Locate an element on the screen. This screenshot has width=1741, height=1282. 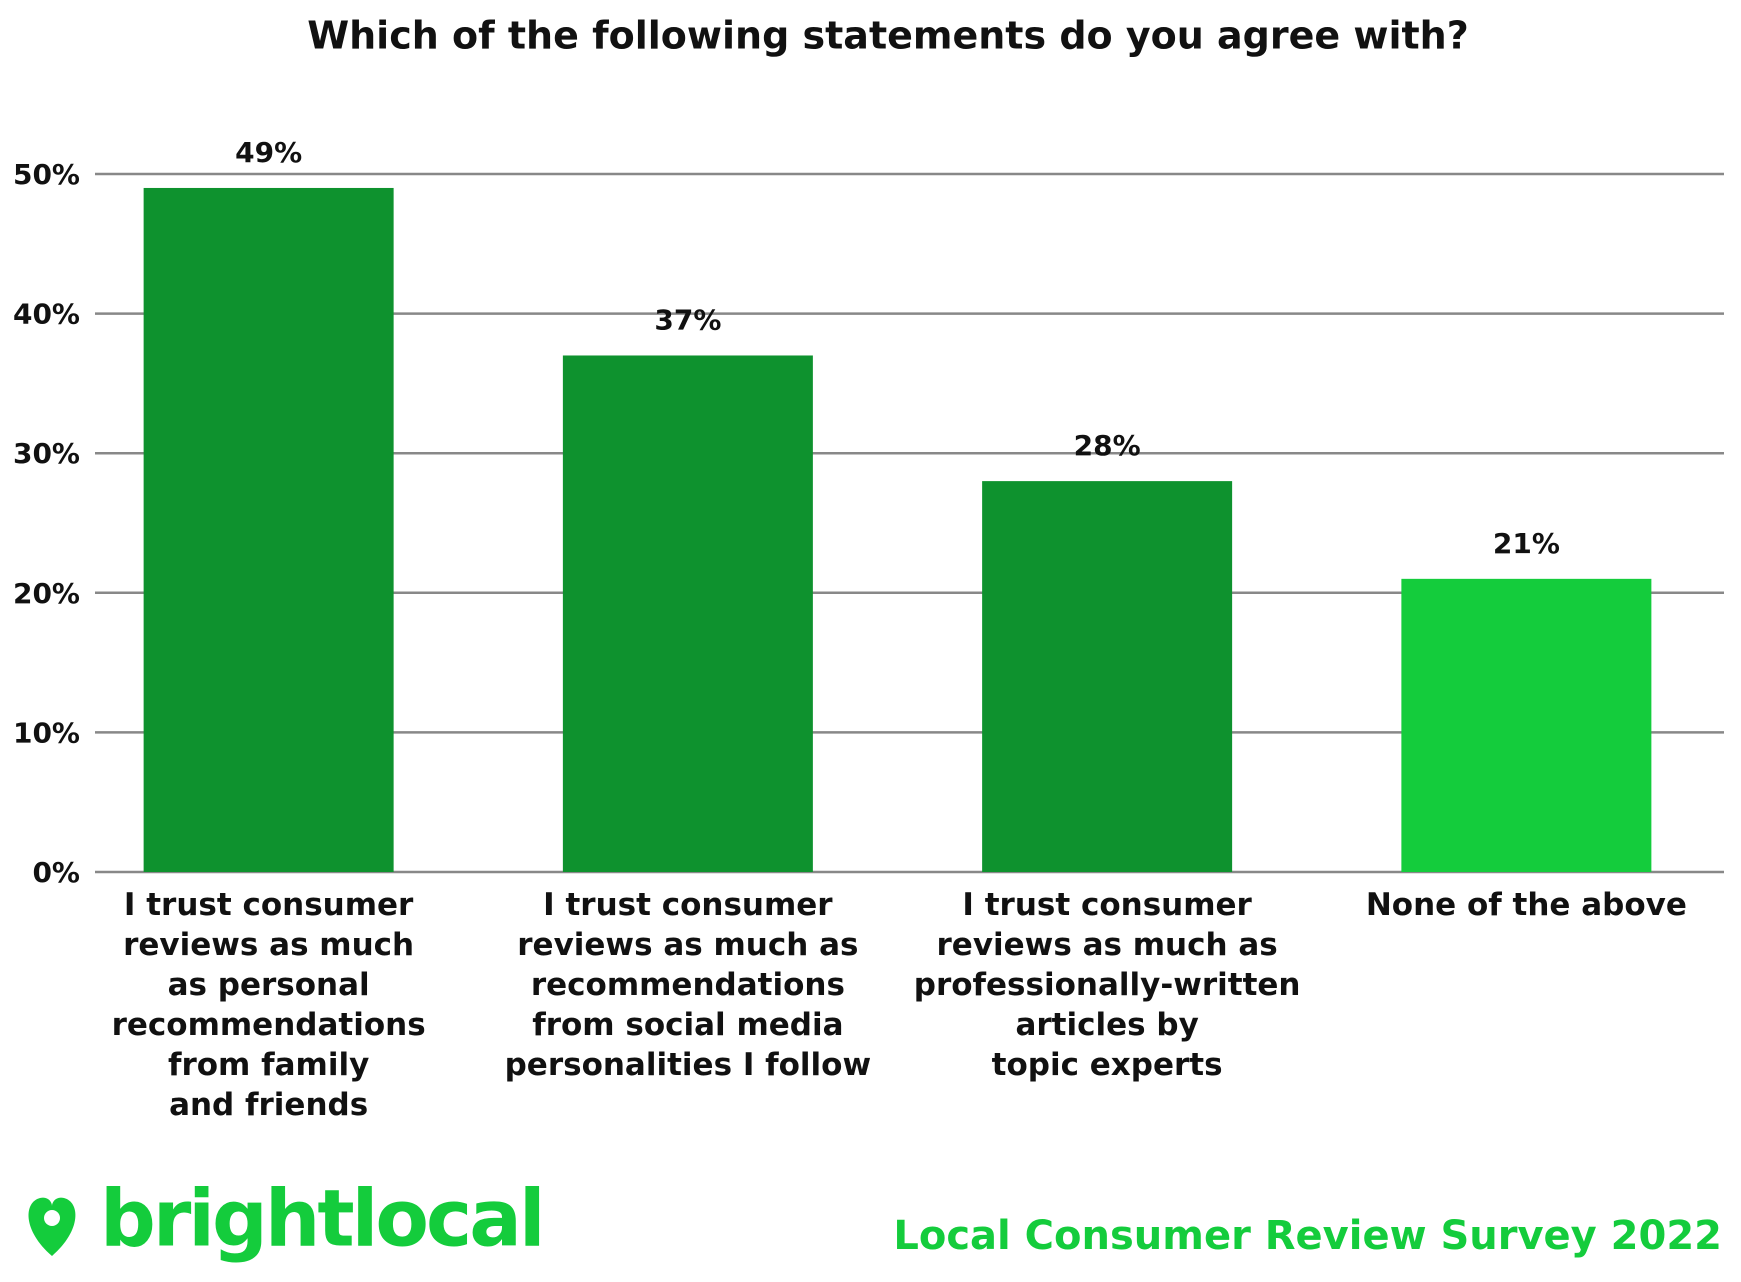
y-tick-label: 20% is located at coordinates (46, 593).